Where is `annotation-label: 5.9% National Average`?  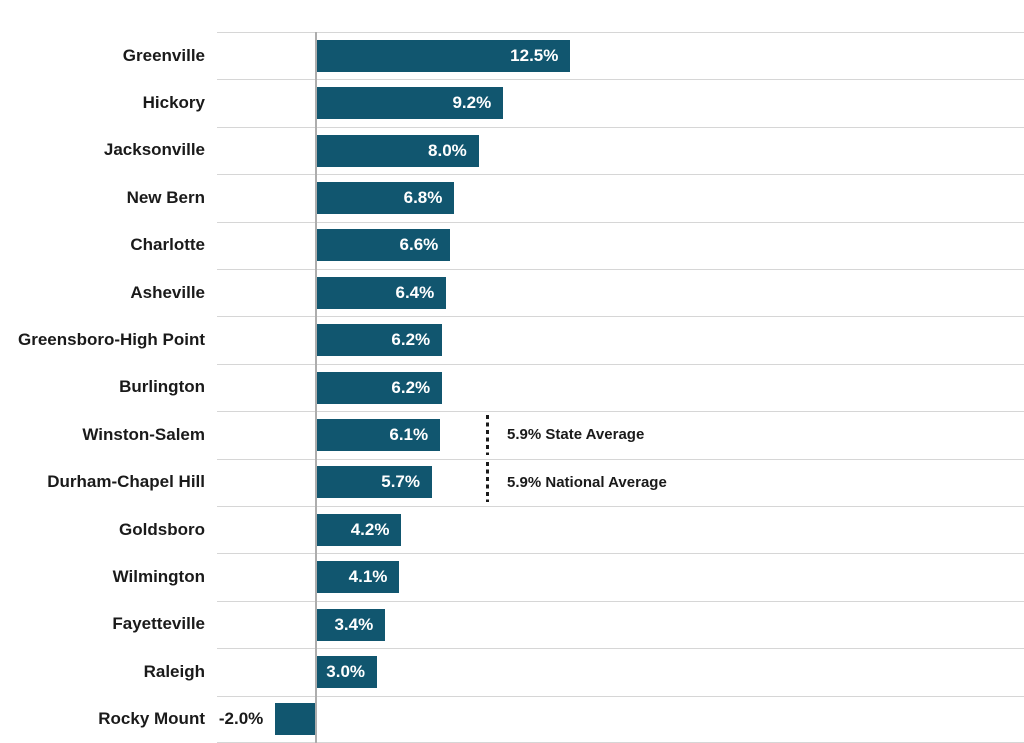 annotation-label: 5.9% National Average is located at coordinates (587, 482).